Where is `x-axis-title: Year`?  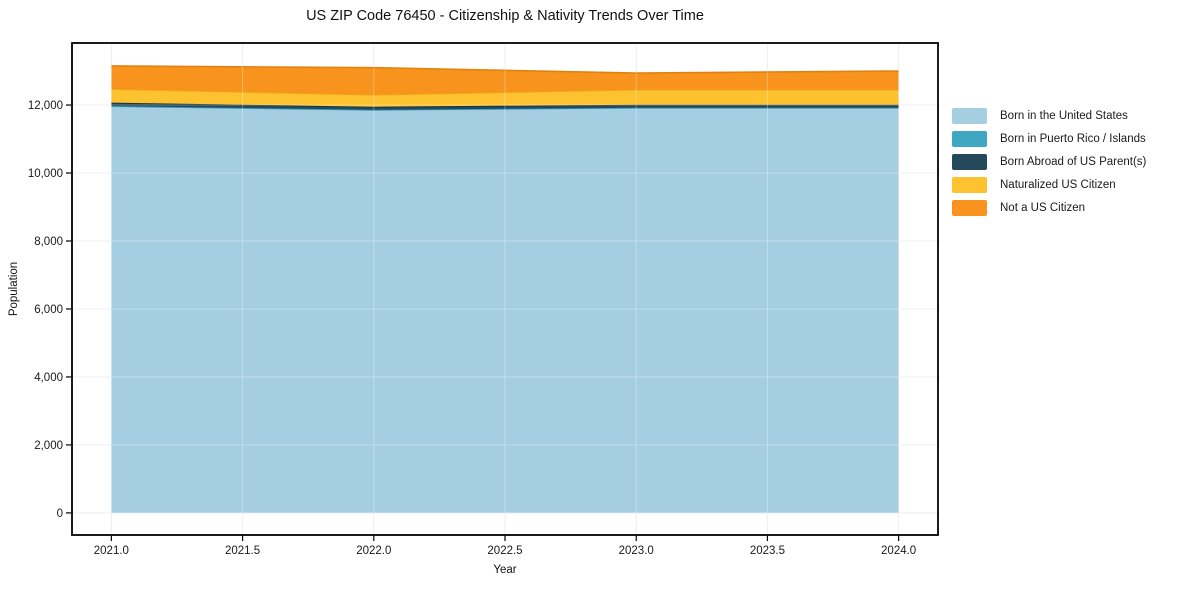
x-axis-title: Year is located at coordinates (505, 570).